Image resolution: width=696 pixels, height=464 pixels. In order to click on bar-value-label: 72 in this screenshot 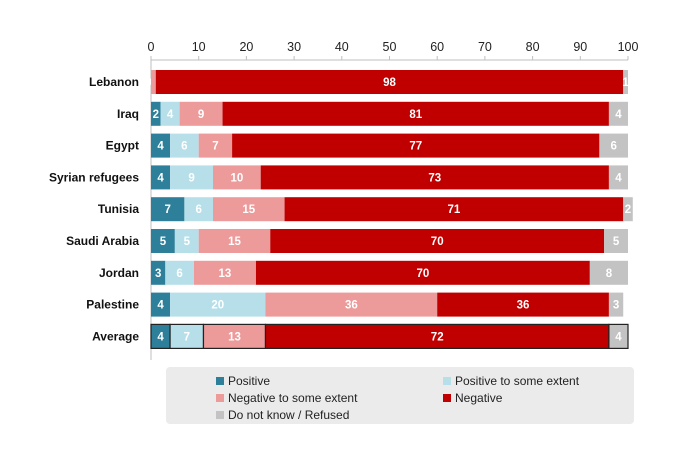, I will do `click(437, 337)`.